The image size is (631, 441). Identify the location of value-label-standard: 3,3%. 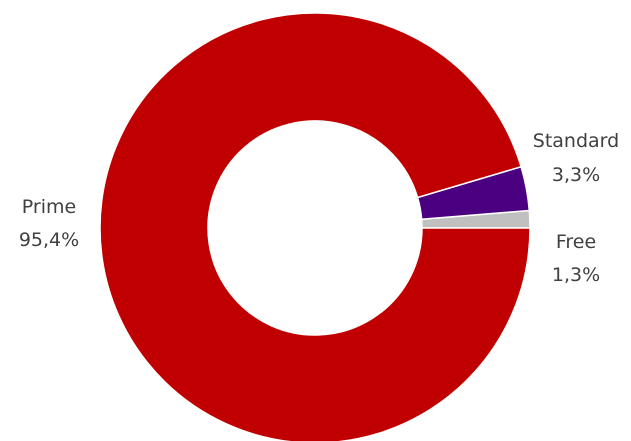
(576, 175).